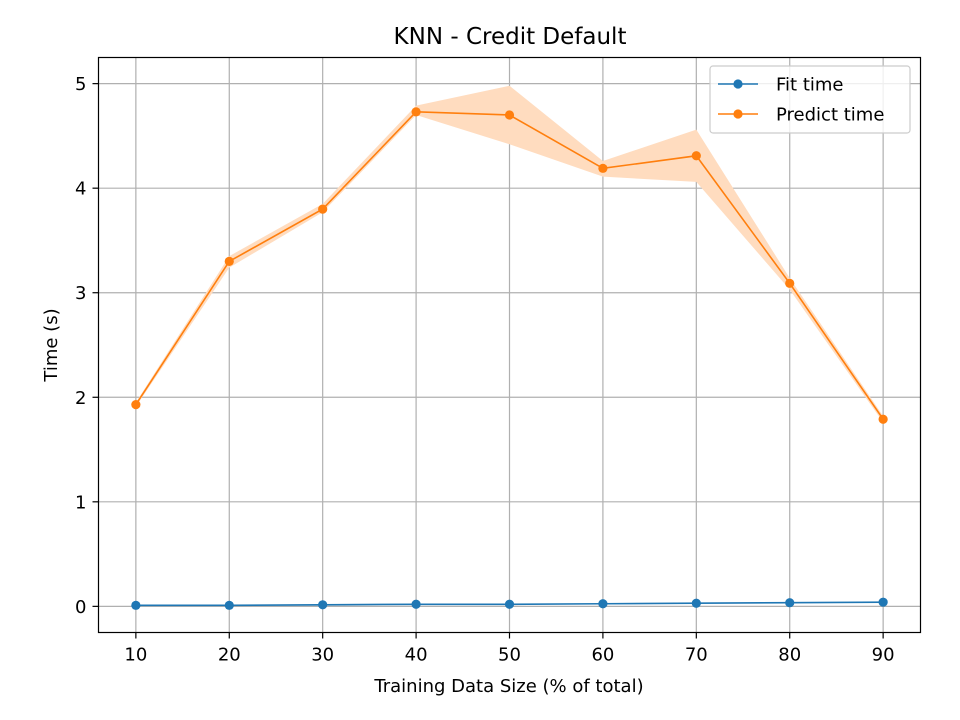  I want to click on x-tick-label: 90, so click(883, 655).